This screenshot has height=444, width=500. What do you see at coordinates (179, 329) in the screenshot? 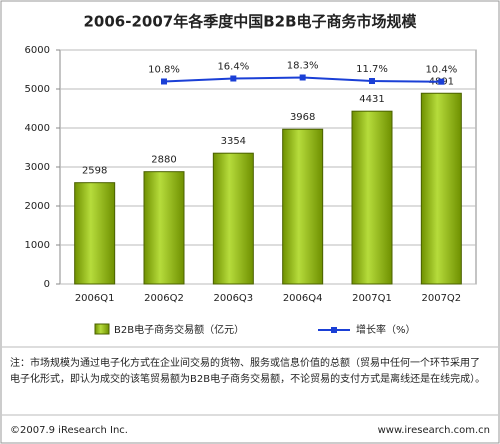
I see `legend-label: B2B电子商务交易额（亿元）` at bounding box center [179, 329].